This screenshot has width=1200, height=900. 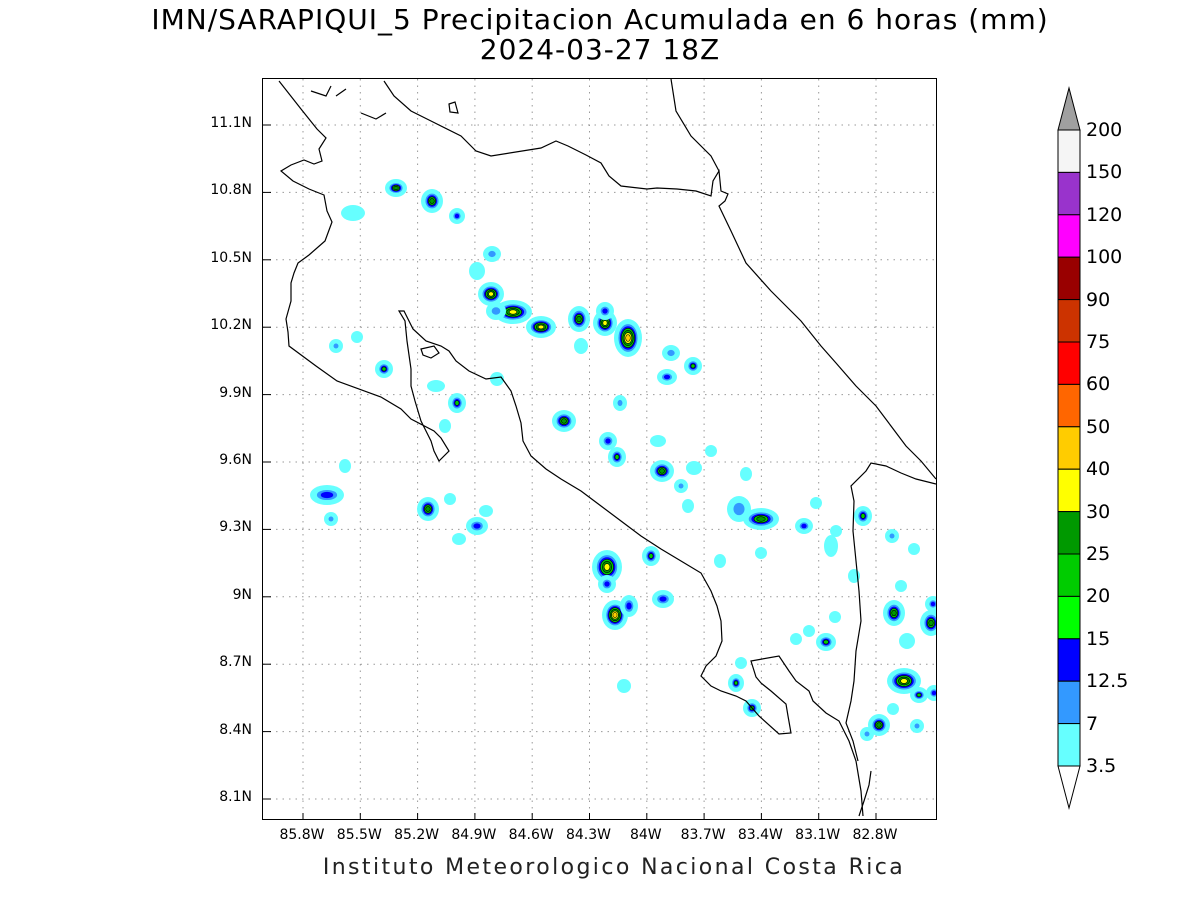 I want to click on colorbar, so click(x=1069, y=448).